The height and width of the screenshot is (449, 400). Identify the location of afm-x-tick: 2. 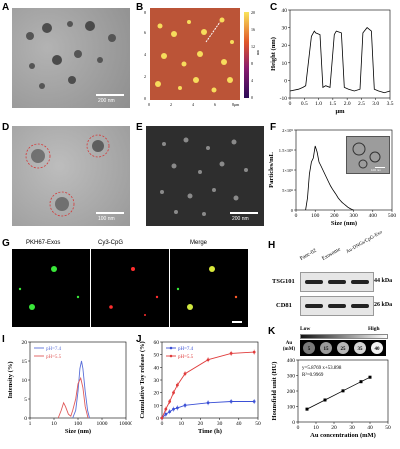
(171, 104).